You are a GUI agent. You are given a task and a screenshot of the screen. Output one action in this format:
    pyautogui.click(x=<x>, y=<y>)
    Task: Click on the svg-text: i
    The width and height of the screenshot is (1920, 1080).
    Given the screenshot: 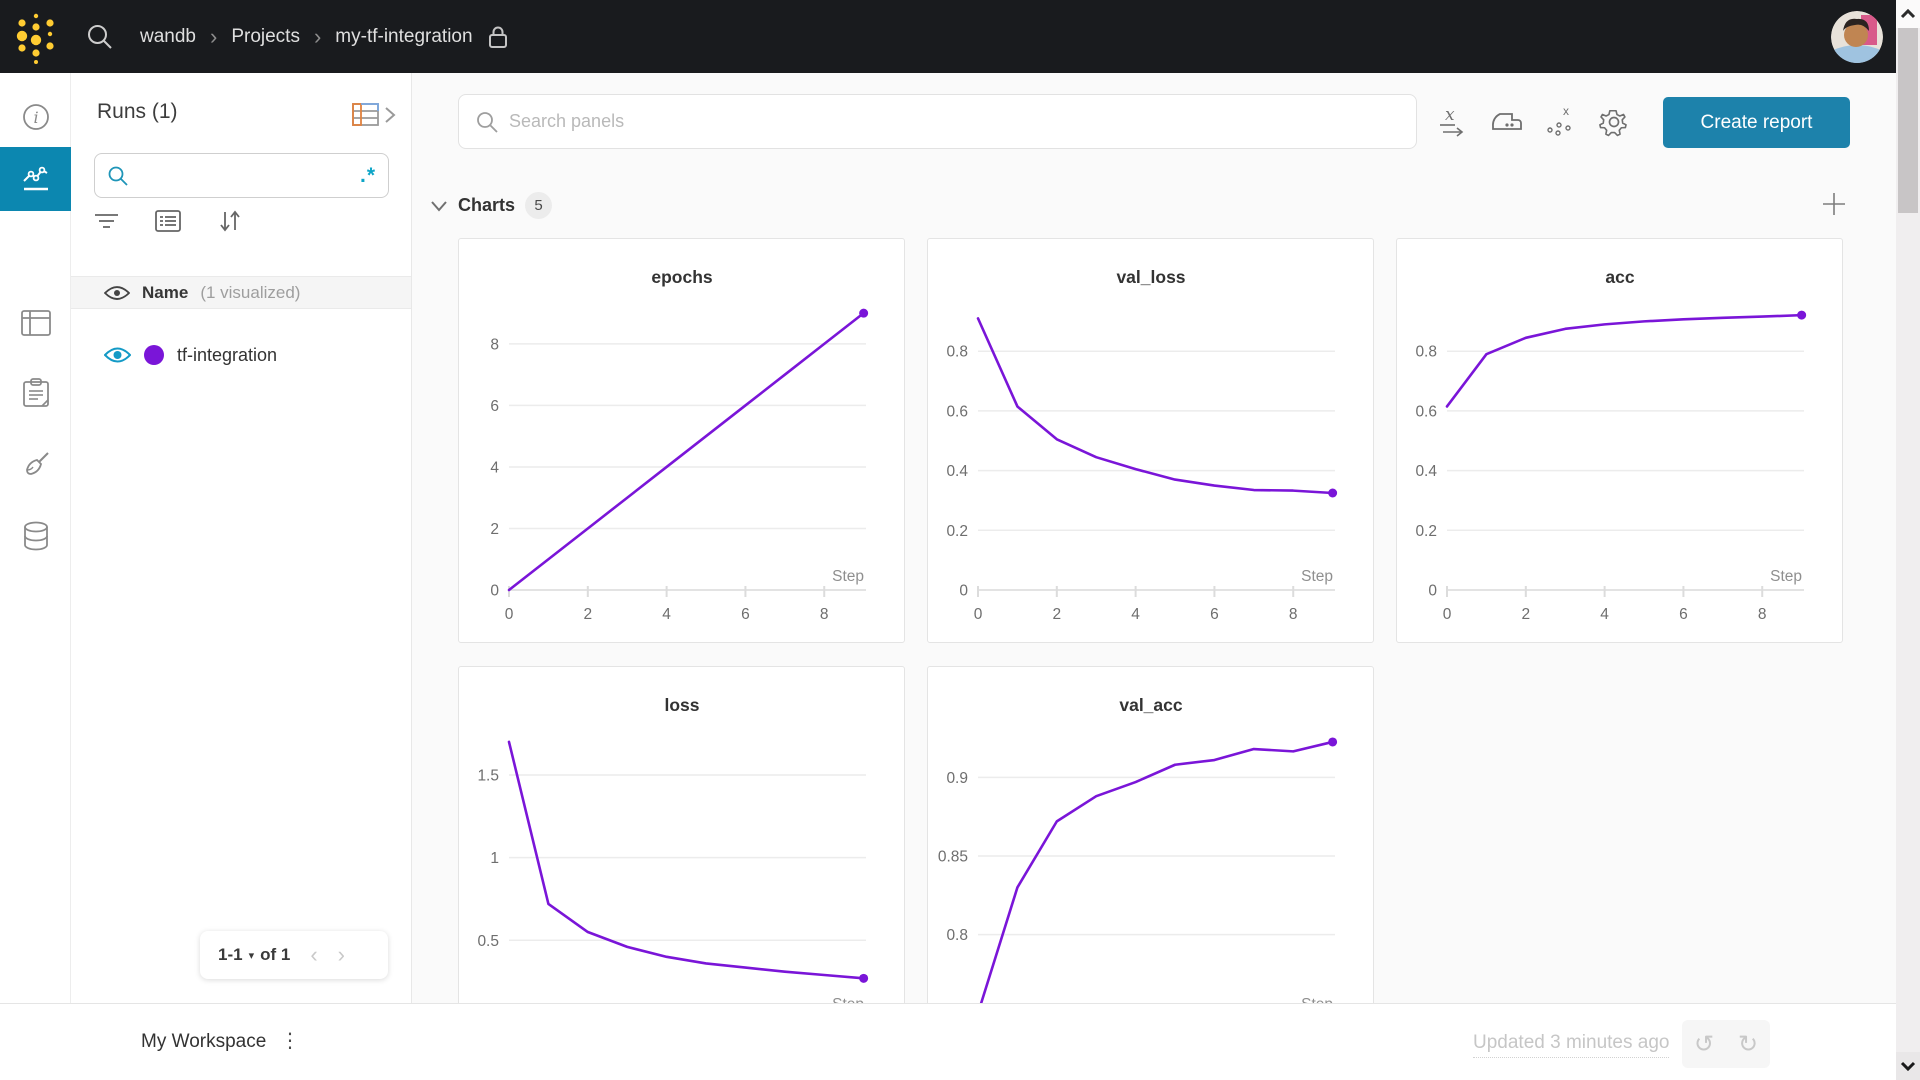 What is the action you would take?
    pyautogui.click(x=35, y=117)
    